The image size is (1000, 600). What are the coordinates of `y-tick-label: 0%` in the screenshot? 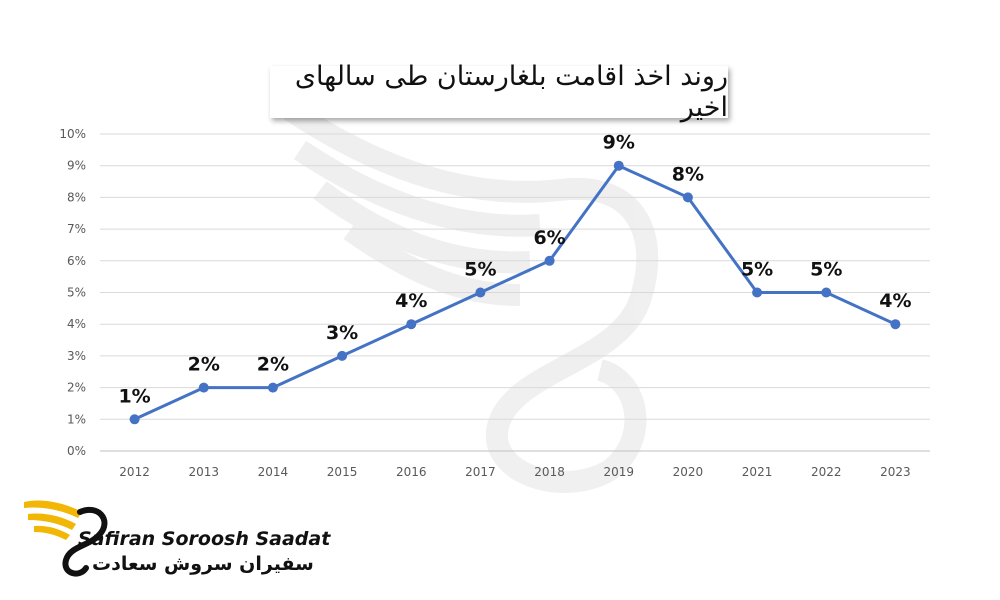 It's located at (76, 451).